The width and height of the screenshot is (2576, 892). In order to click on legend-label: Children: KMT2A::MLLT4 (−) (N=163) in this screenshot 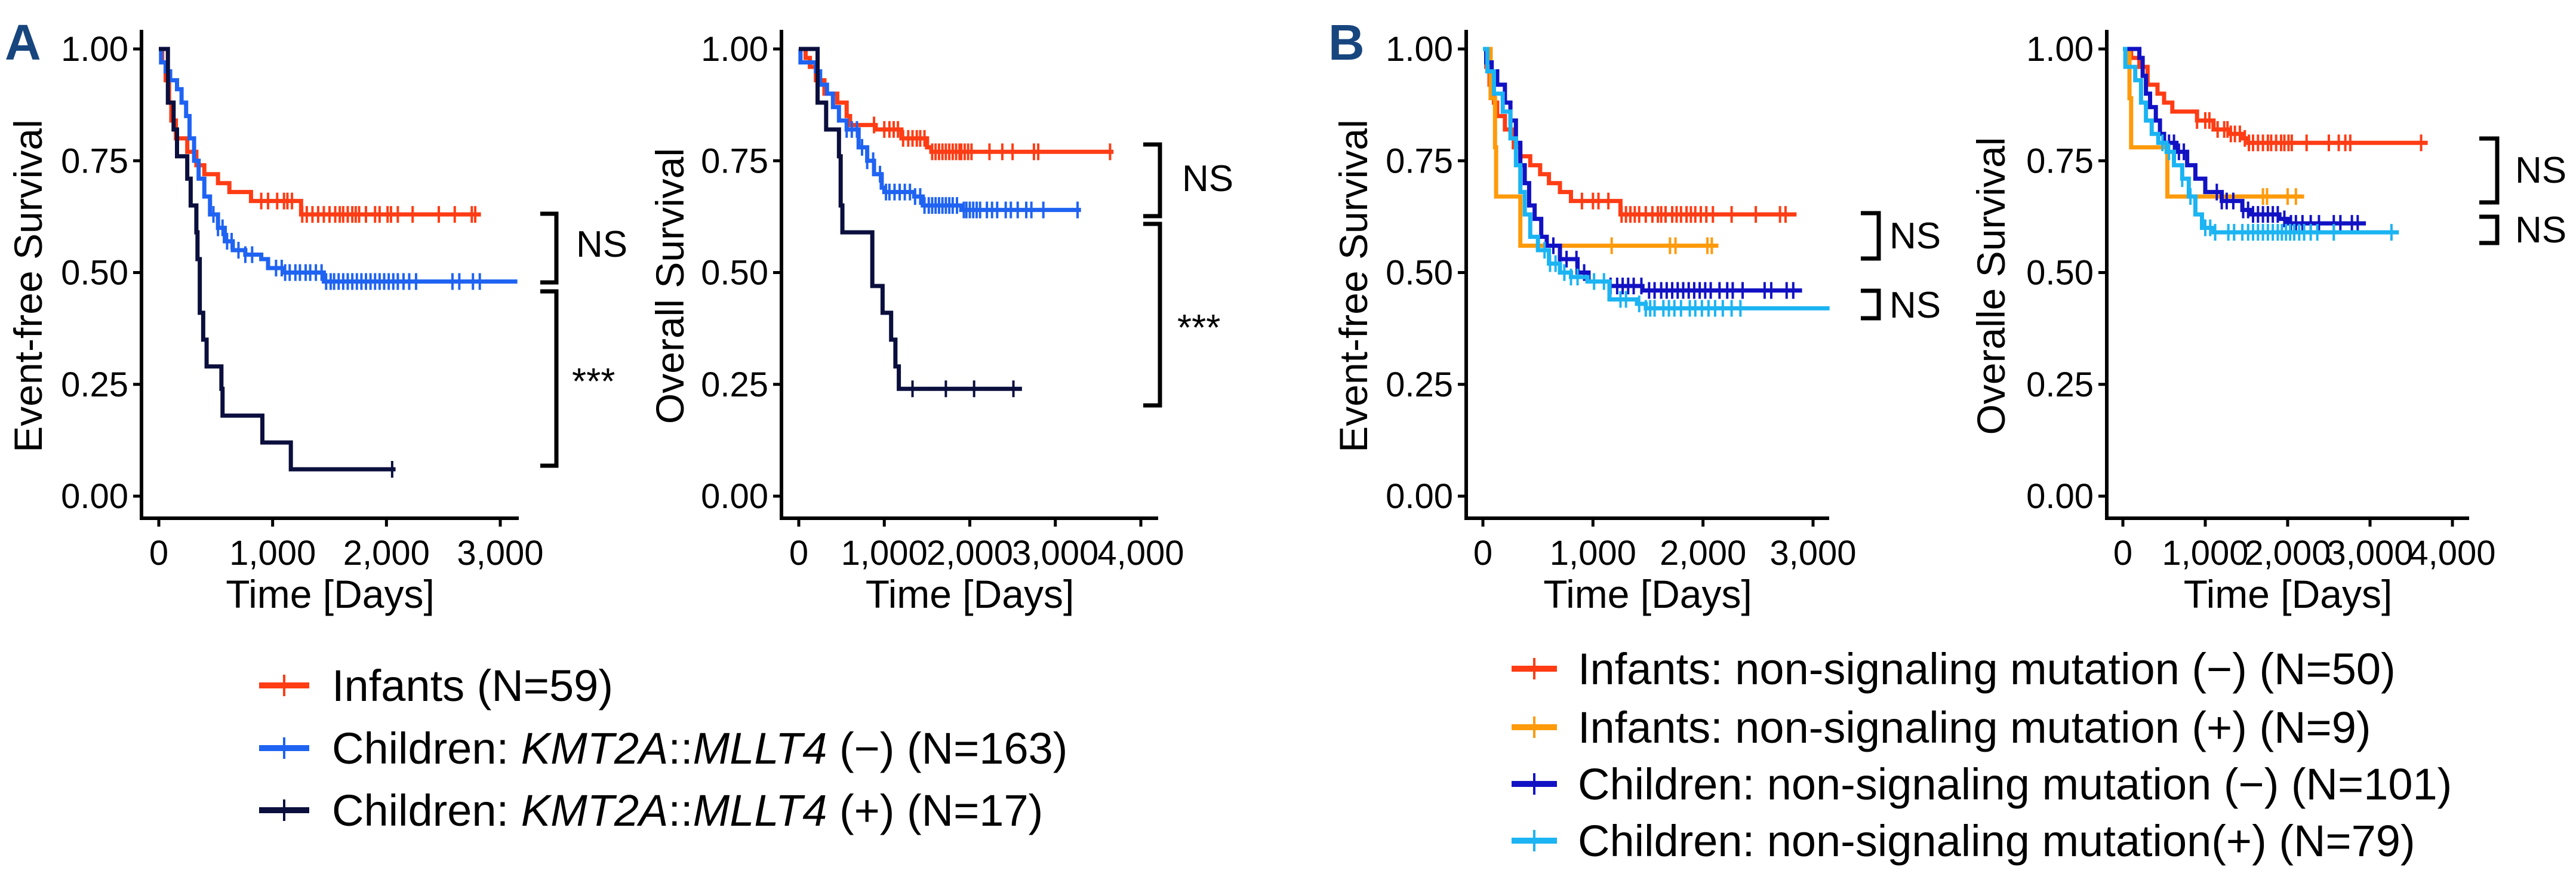, I will do `click(699, 748)`.